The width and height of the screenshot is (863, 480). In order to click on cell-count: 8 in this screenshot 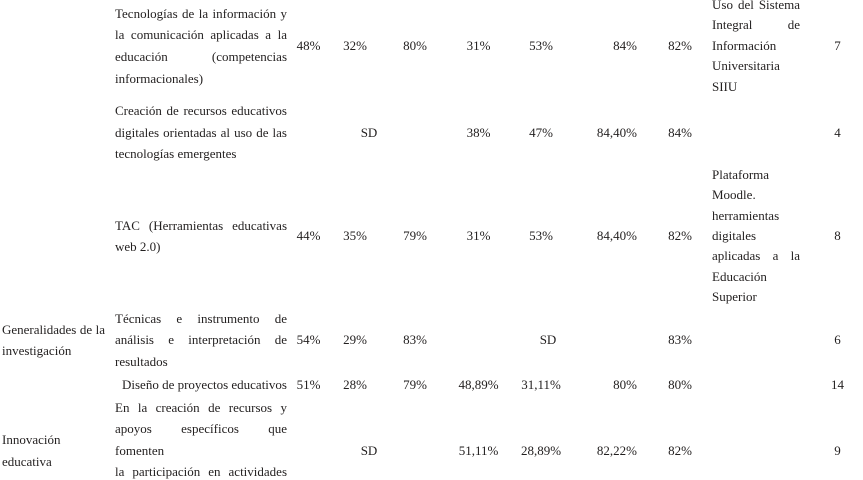, I will do `click(837, 236)`.